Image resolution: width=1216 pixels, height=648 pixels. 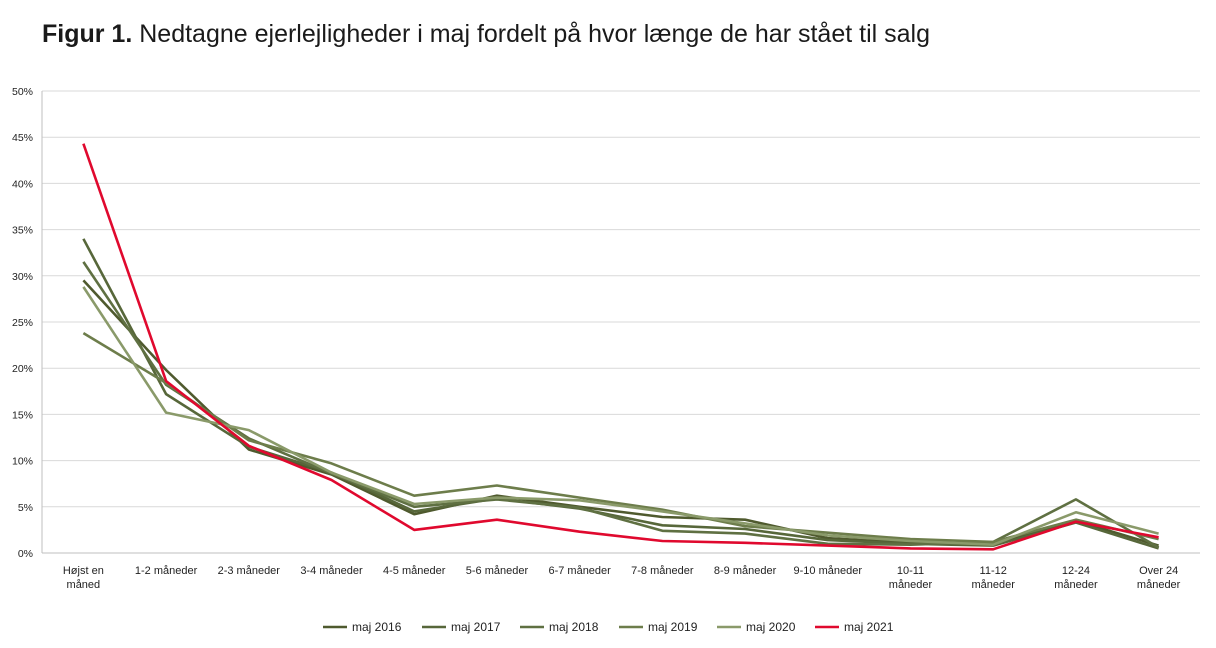 I want to click on x-tick-label: 11-12 måneder, so click(x=994, y=578).